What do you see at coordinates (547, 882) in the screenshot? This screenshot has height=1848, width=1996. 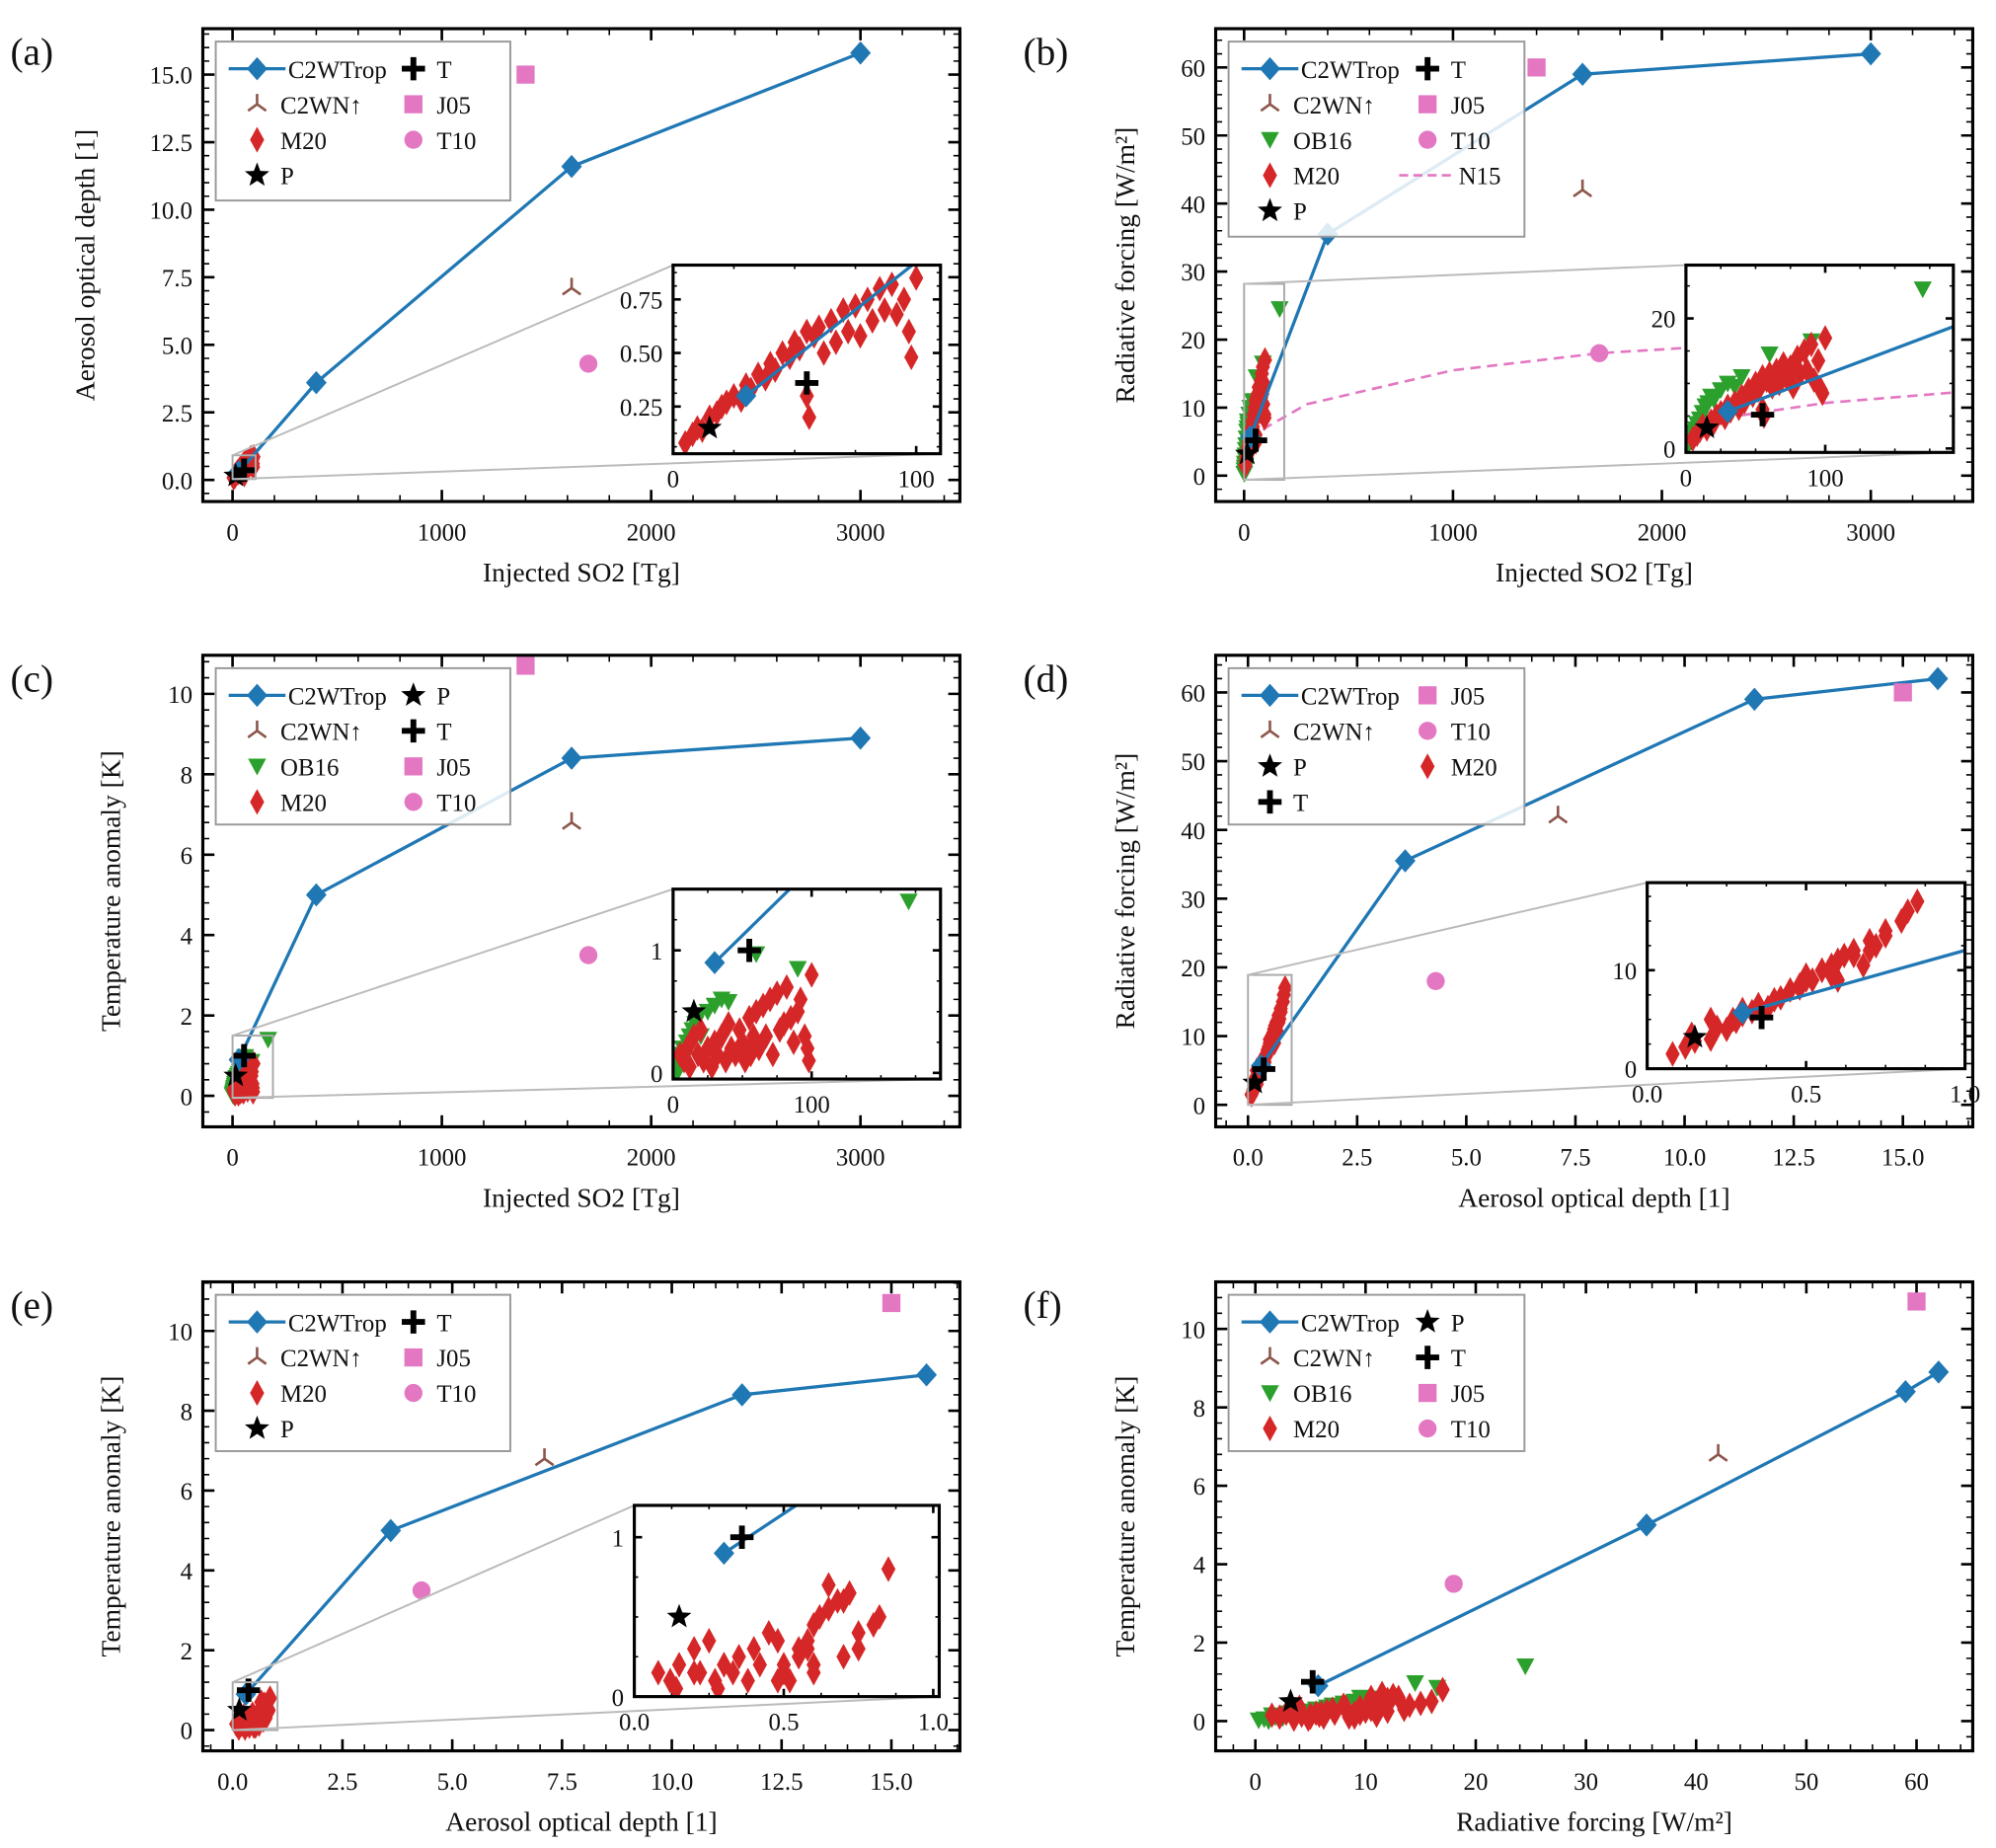 I see `data-layer` at bounding box center [547, 882].